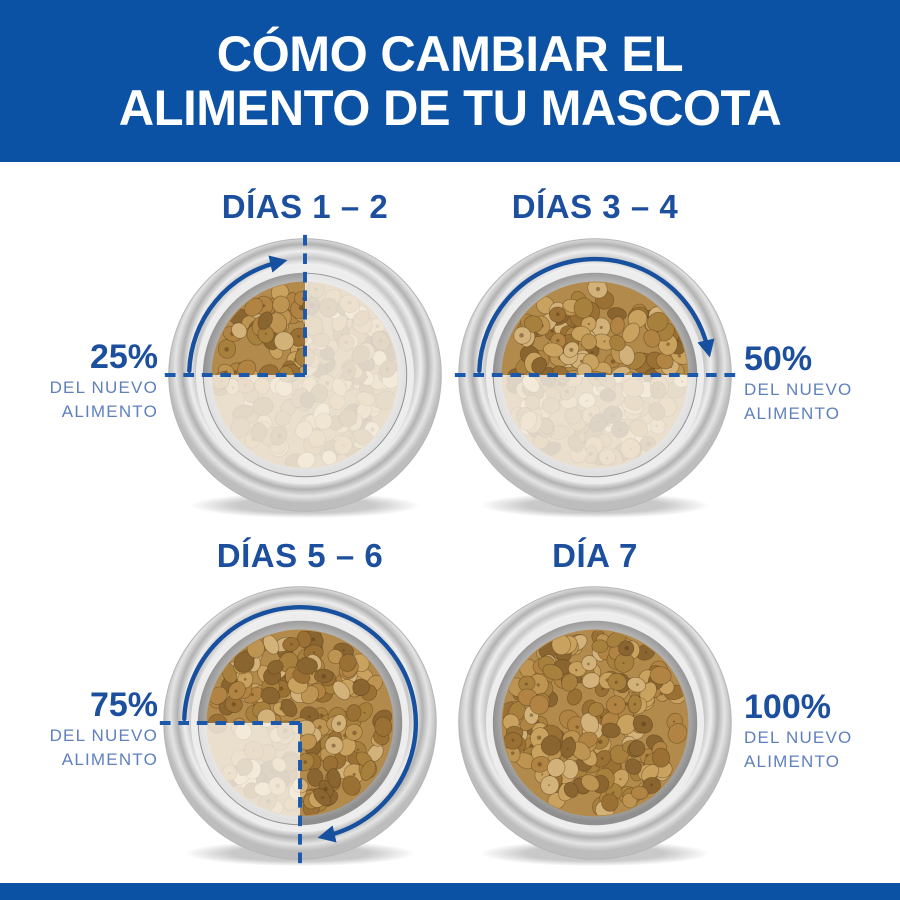 This screenshot has height=900, width=900. What do you see at coordinates (300, 555) in the screenshot?
I see `fig-title-dias-5-6: DÍAS 5 – 6` at bounding box center [300, 555].